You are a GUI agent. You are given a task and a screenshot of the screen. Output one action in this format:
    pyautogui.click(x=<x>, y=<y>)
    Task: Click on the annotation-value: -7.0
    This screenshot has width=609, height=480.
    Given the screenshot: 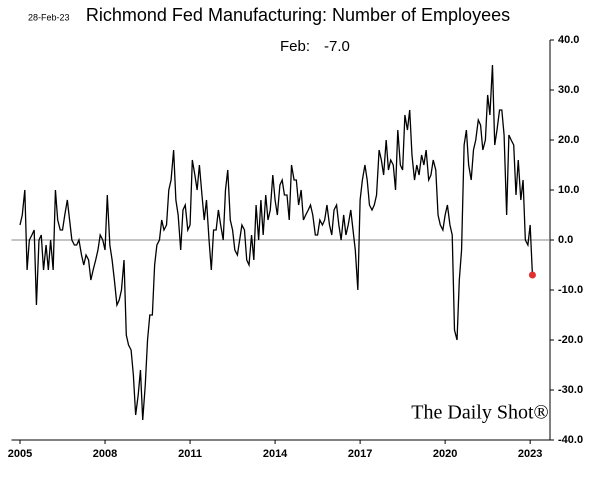 What is the action you would take?
    pyautogui.click(x=337, y=46)
    